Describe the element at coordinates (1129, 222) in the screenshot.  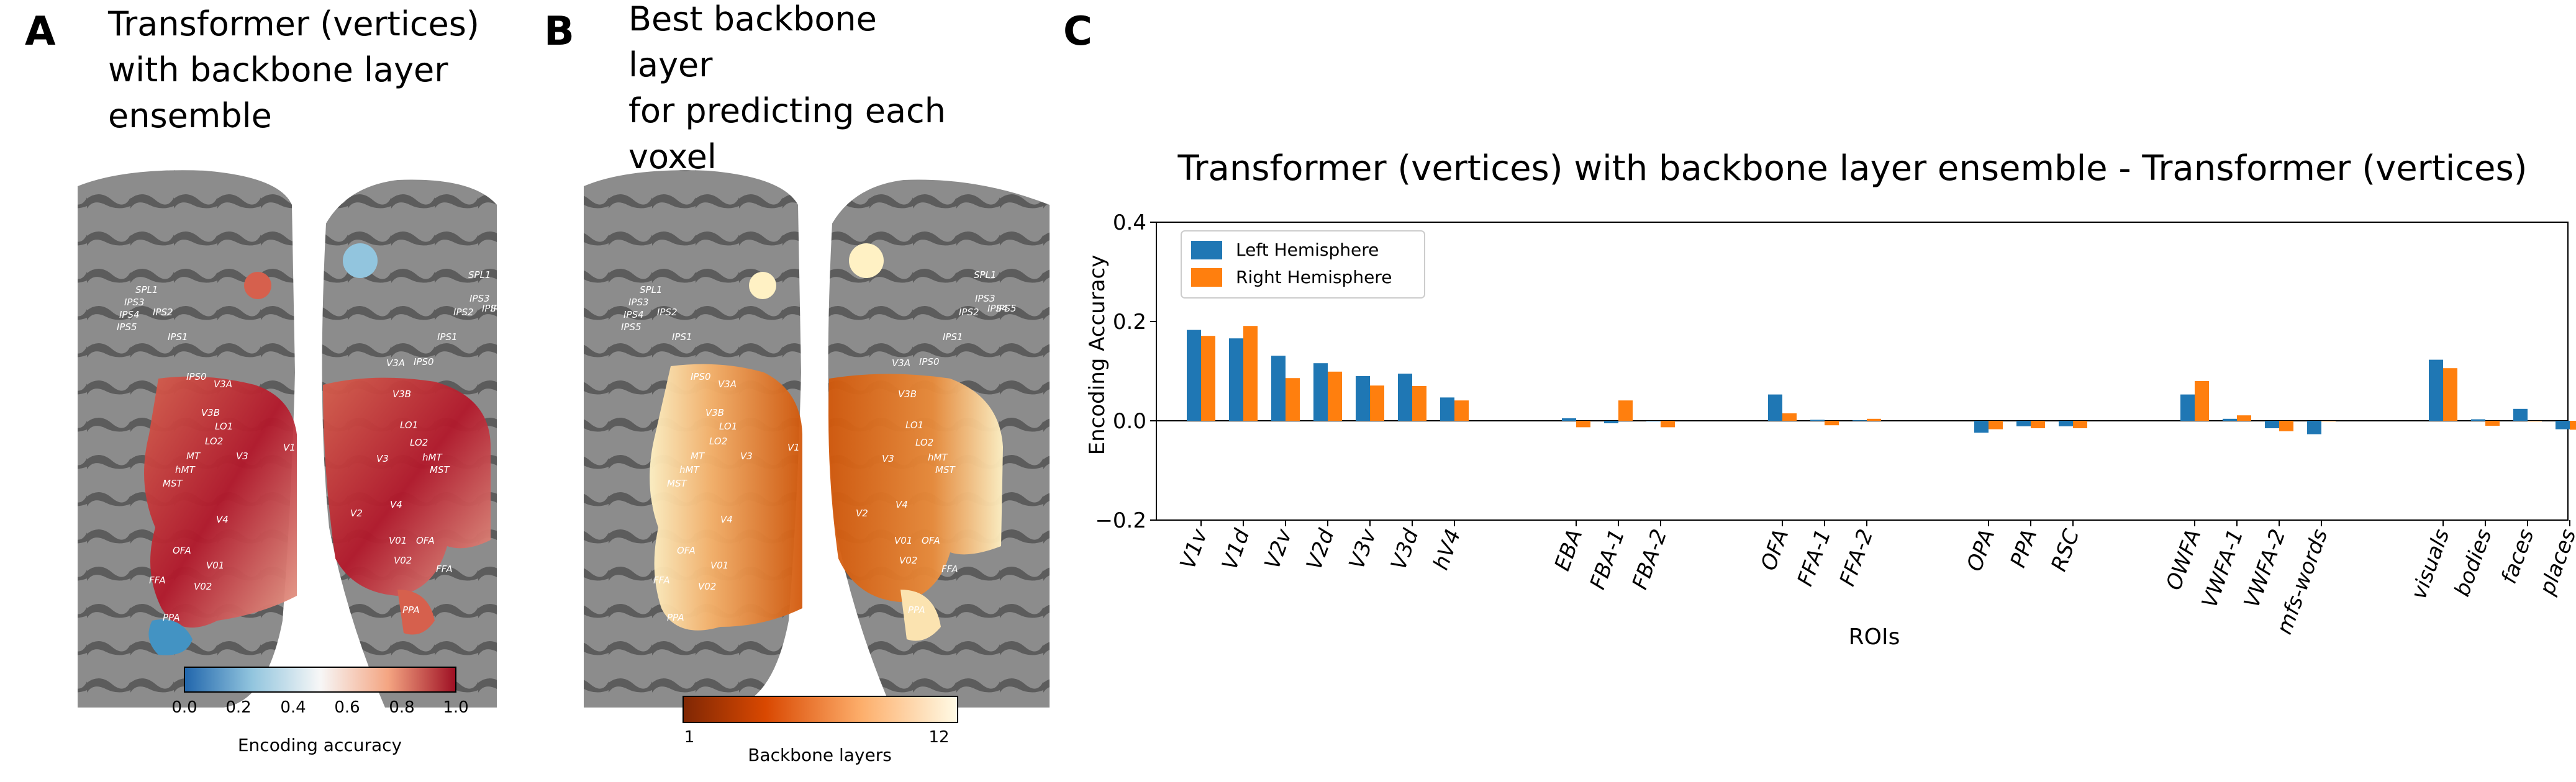
I see `y-tick-label: 0.4` at that location.